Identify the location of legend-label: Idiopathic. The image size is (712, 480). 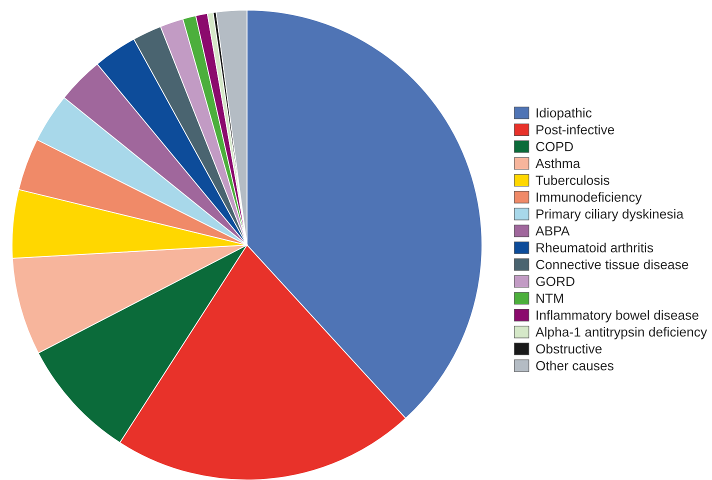
(564, 114).